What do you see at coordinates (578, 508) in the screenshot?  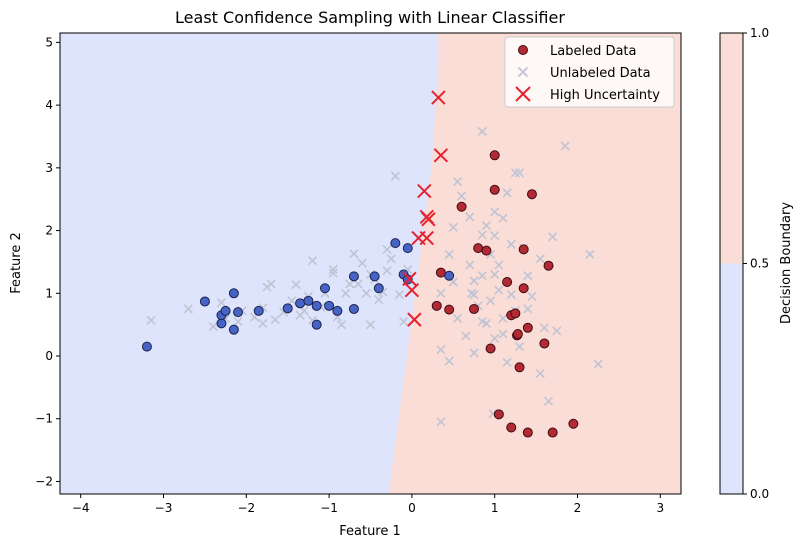 I see `x-tick-label: 2` at bounding box center [578, 508].